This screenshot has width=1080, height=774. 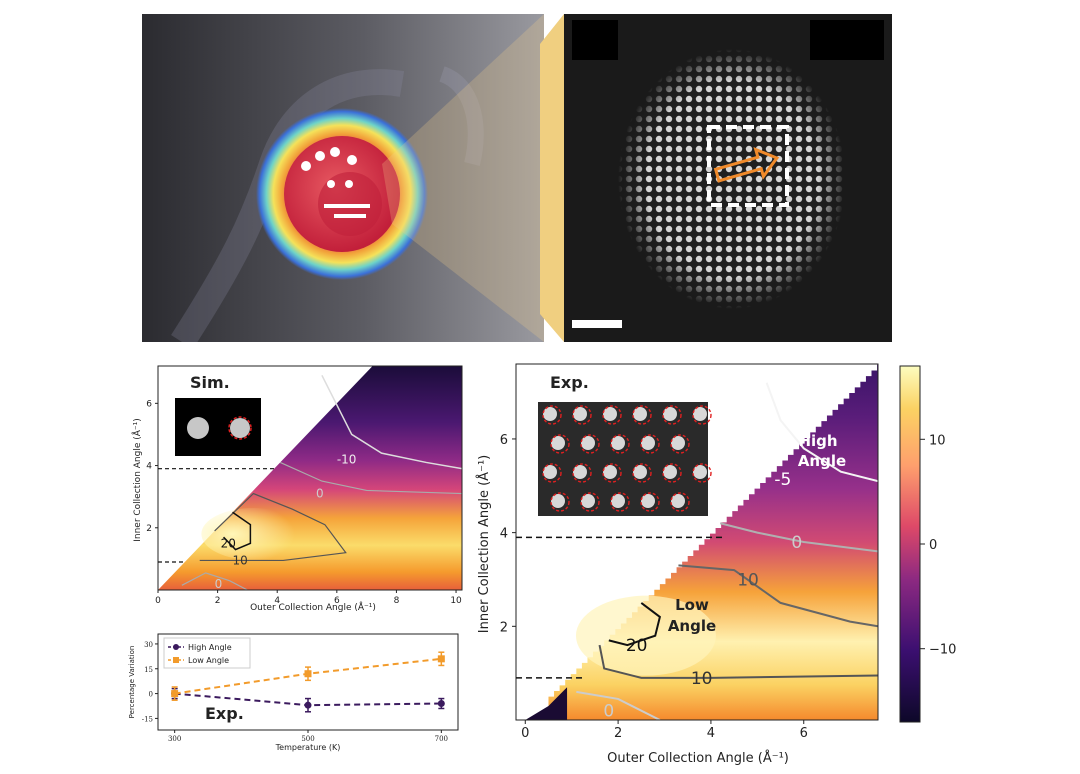 What do you see at coordinates (711, 733) in the screenshot?
I see `exp-x-tick-label: 4` at bounding box center [711, 733].